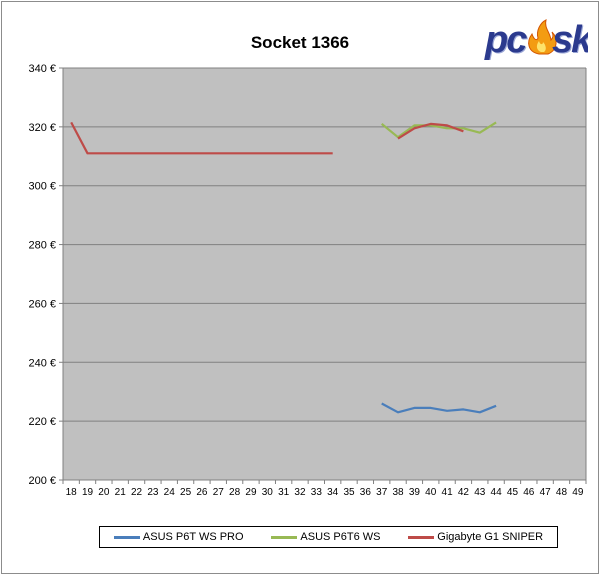  I want to click on chart-title: Socket 1366, so click(300, 42).